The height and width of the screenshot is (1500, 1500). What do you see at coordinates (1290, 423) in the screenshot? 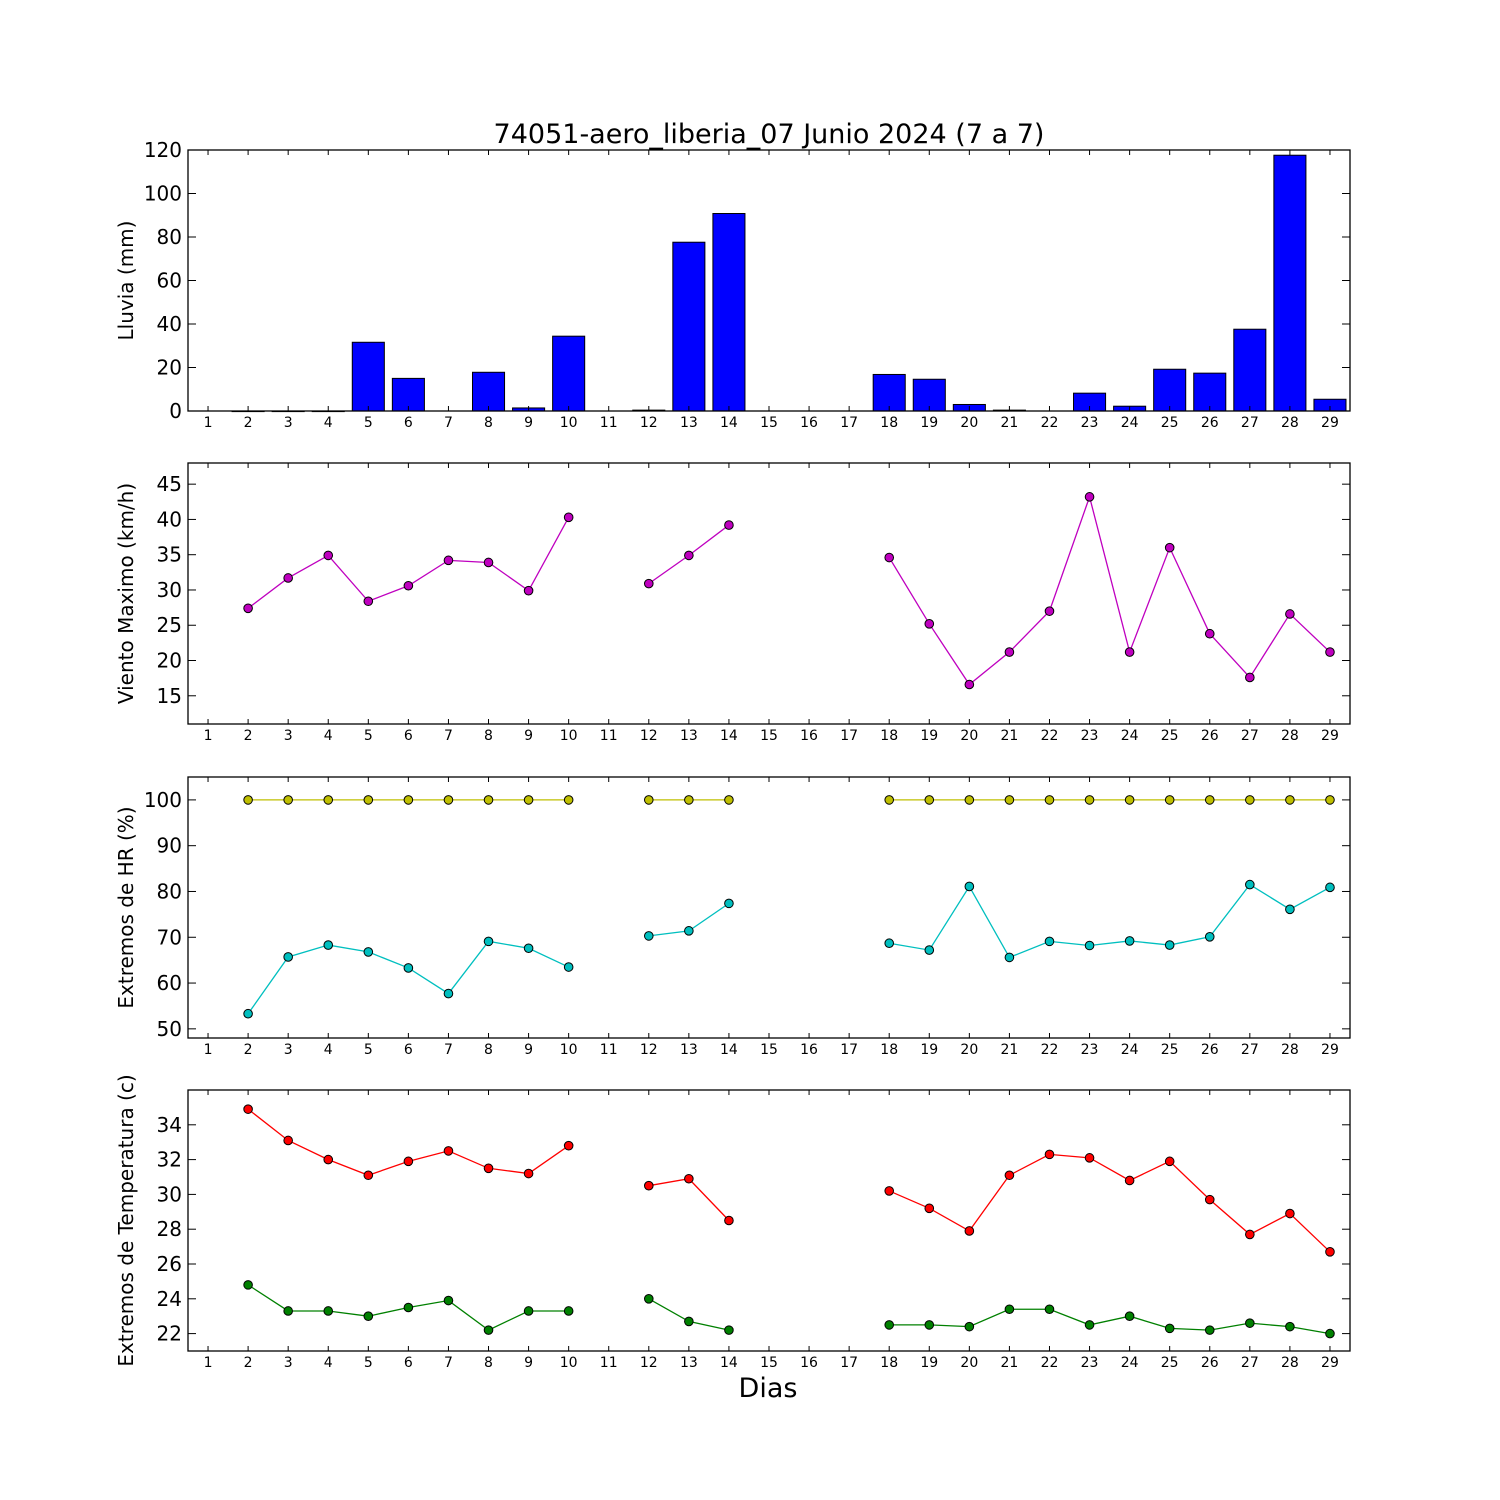
I see `rain-x-tick-label: 28` at bounding box center [1290, 423].